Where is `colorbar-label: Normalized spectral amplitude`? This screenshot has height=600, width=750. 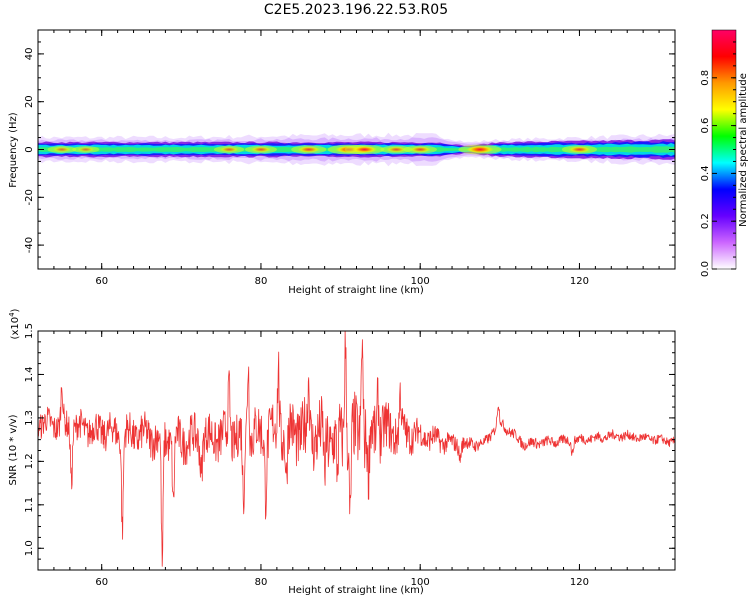
colorbar-label: Normalized spectral amplitude is located at coordinates (743, 150).